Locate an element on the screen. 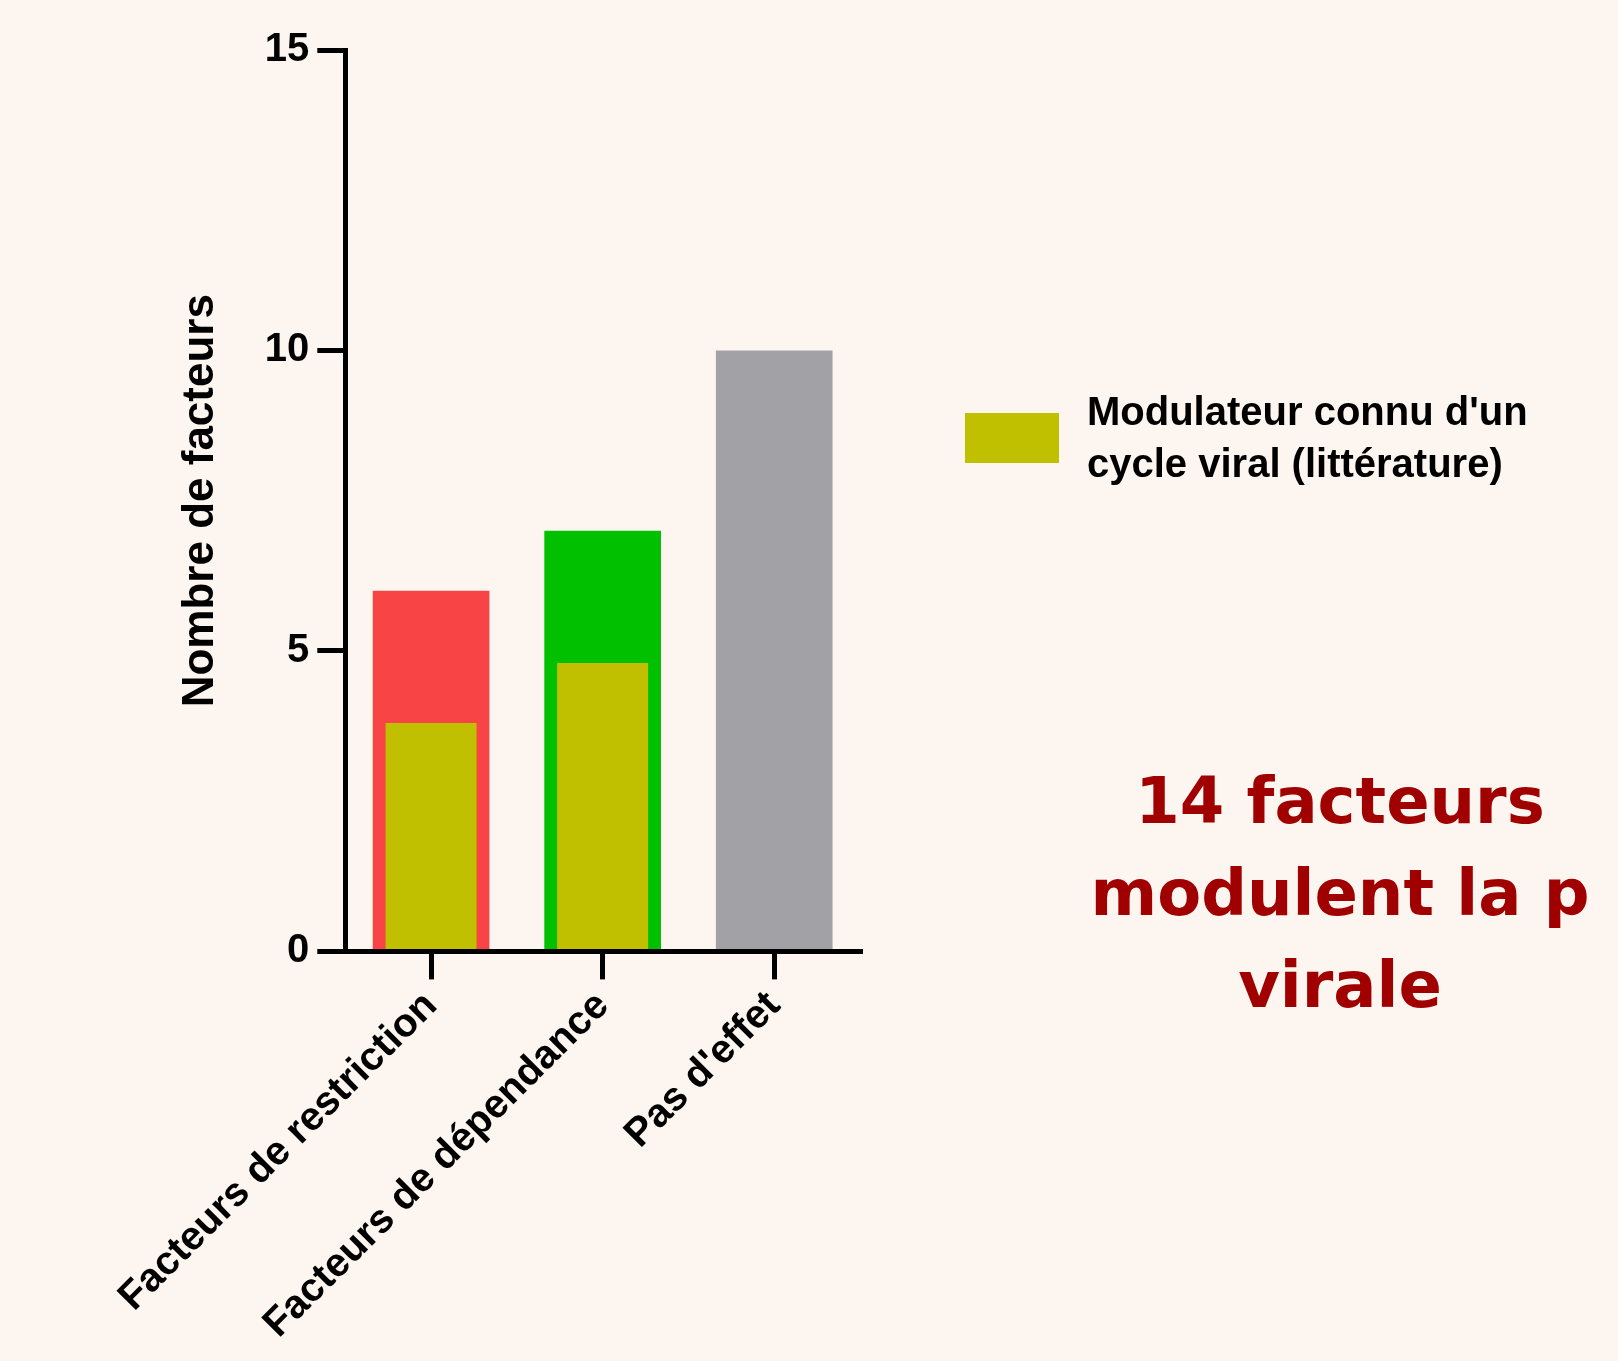  text: 14 facteurs modulent la p virale is located at coordinates (1340, 893).